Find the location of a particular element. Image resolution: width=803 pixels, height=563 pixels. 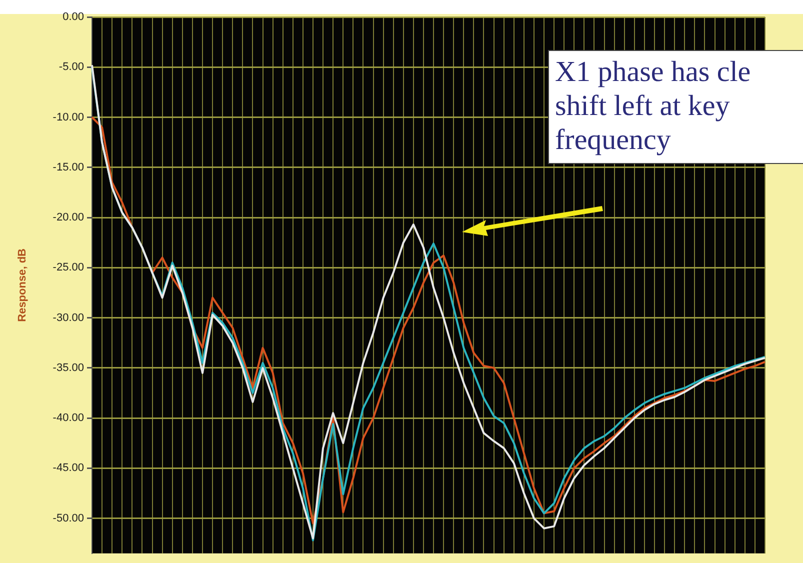

y-tick-label: -10.00 is located at coordinates (68, 117).